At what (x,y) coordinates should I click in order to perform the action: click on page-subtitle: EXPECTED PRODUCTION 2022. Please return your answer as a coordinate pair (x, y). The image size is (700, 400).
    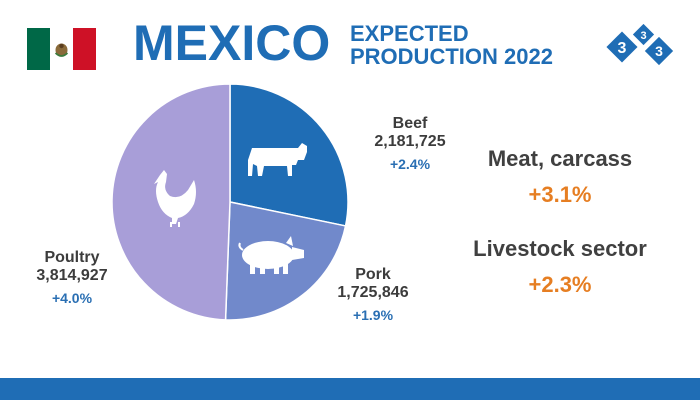
    Looking at the image, I should click on (451, 45).